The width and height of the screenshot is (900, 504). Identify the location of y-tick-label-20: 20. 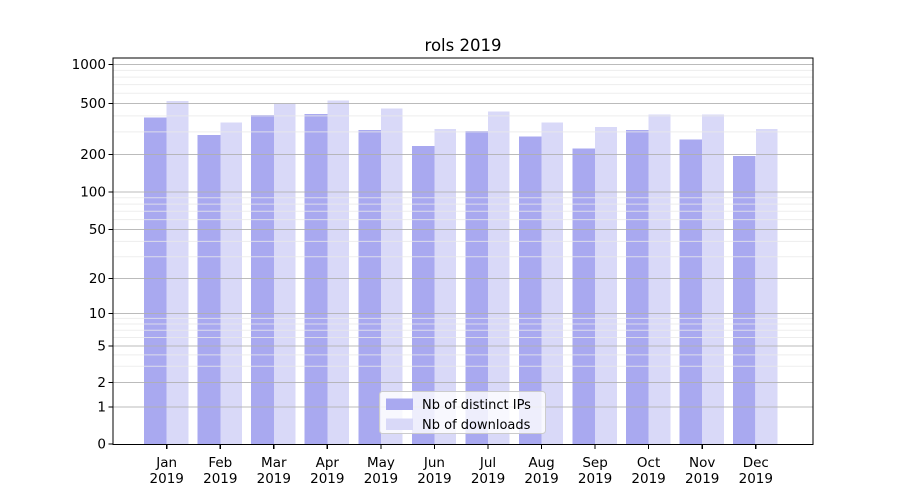
(97, 279).